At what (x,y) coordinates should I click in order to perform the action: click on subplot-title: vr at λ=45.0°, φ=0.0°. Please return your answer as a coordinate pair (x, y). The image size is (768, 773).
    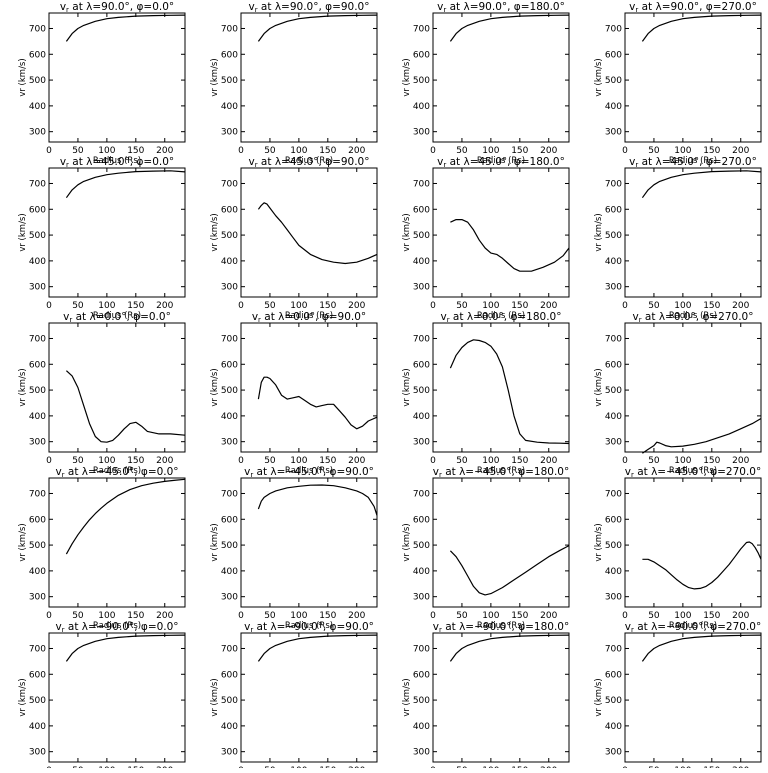
    Looking at the image, I should click on (117, 162).